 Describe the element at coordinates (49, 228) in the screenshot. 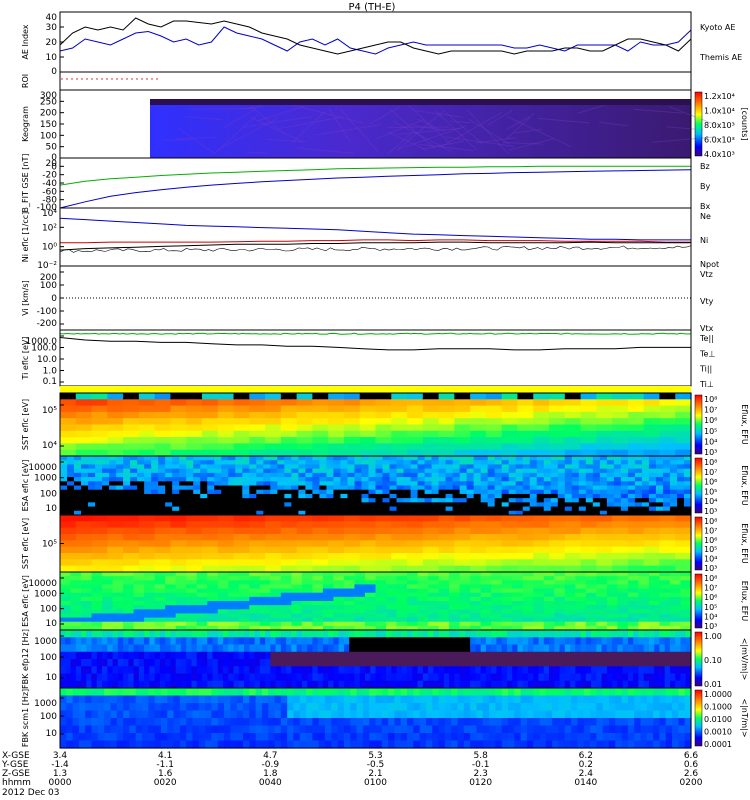

I see `ytick-density: 10²` at that location.